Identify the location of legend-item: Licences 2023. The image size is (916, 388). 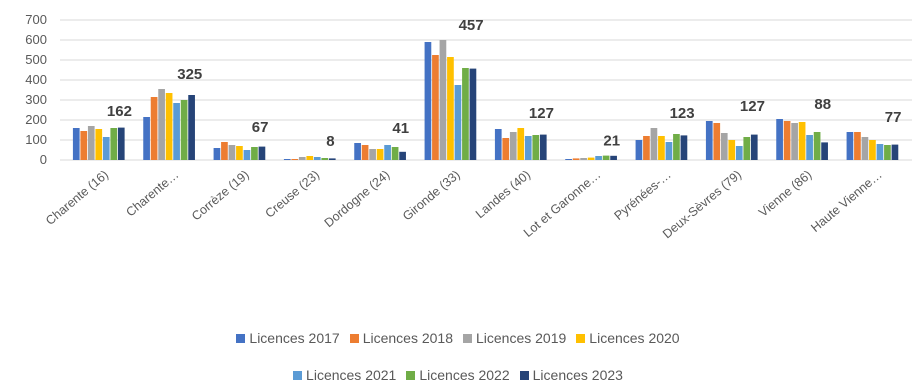
(571, 375).